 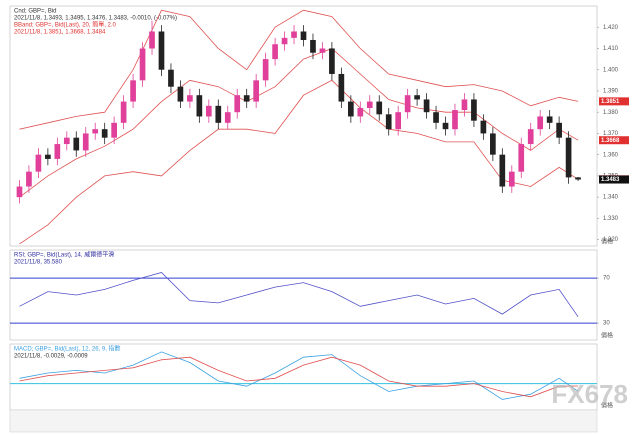 I want to click on y-tick-label: 1.370, so click(x=611, y=134).